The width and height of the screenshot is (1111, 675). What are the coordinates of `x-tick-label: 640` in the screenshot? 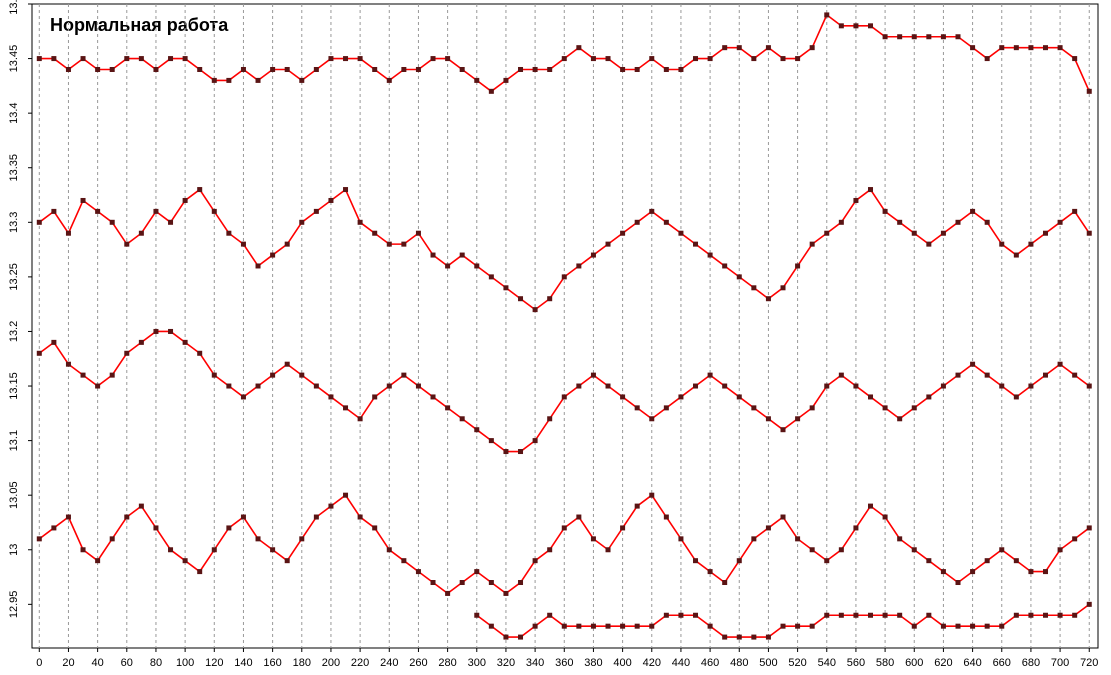 It's located at (972, 663).